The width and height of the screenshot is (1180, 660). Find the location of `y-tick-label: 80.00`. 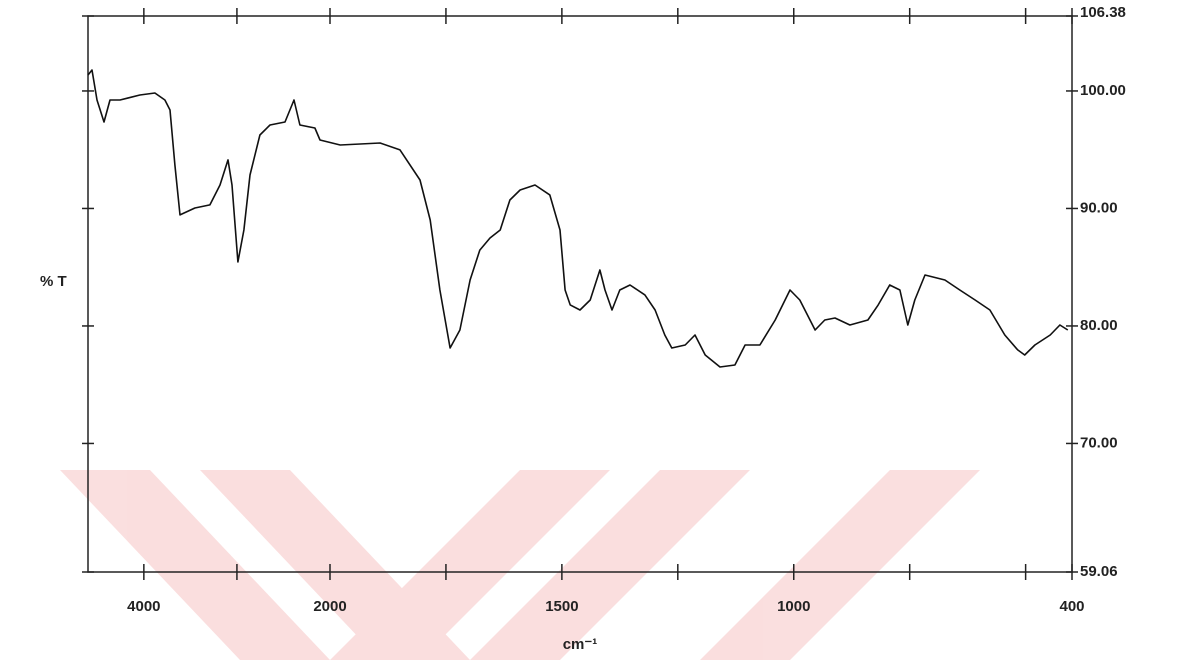

y-tick-label: 80.00 is located at coordinates (1099, 325).